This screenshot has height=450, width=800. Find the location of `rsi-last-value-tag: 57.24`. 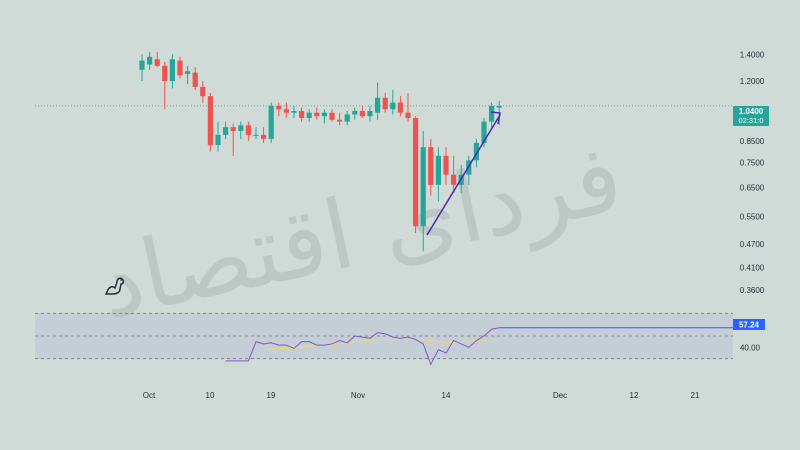

rsi-last-value-tag: 57.24 is located at coordinates (749, 324).